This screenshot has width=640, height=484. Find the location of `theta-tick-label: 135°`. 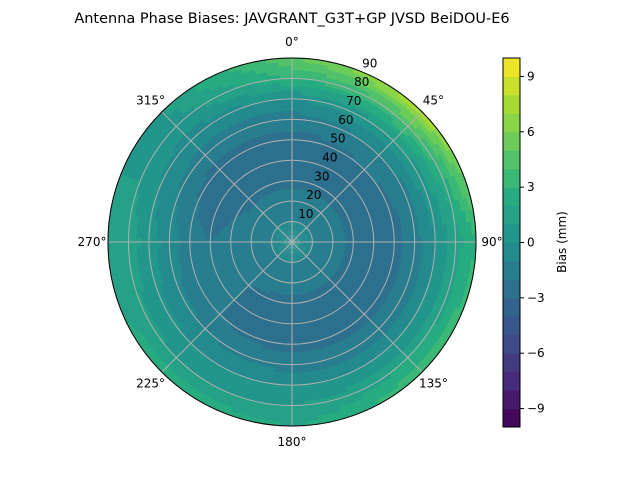

theta-tick-label: 135° is located at coordinates (433, 383).